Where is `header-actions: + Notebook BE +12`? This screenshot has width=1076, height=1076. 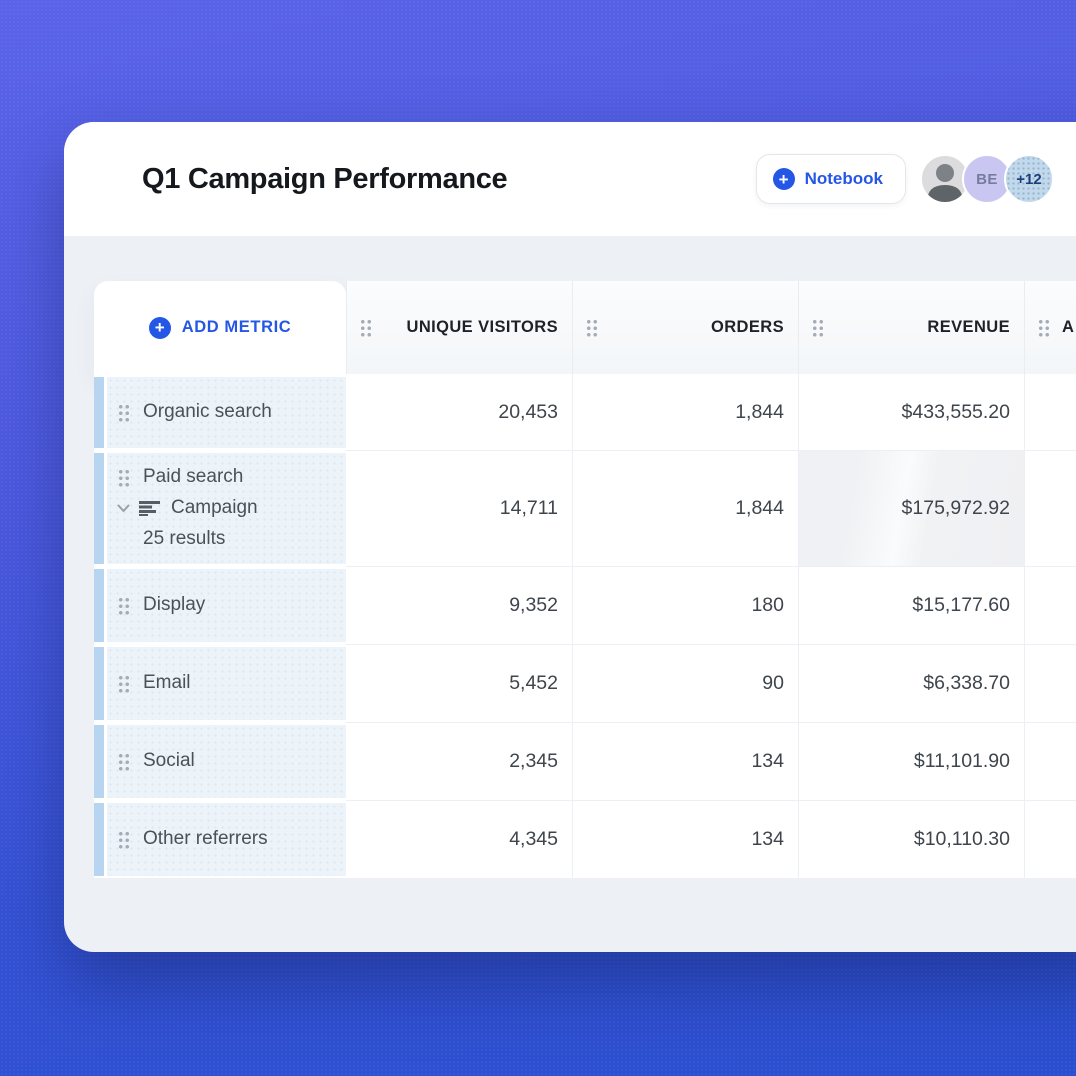 header-actions: + Notebook BE +12 is located at coordinates (904, 179).